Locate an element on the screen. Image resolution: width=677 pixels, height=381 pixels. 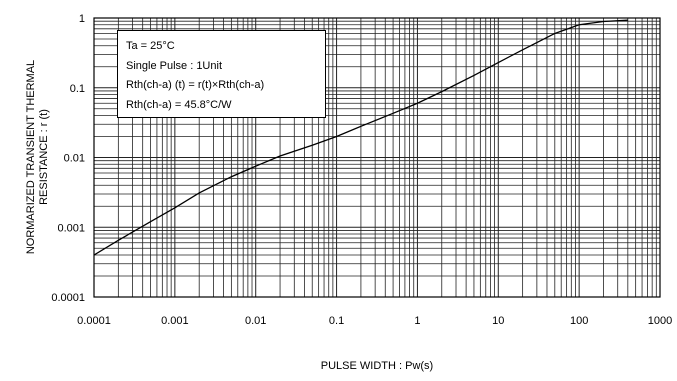
y-tick-label: 0.01 is located at coordinates (74, 159).